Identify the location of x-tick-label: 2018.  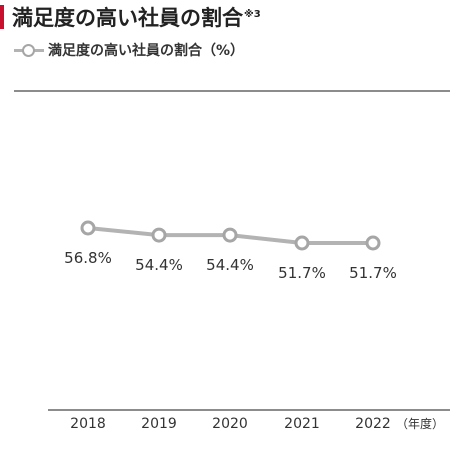
(88, 424).